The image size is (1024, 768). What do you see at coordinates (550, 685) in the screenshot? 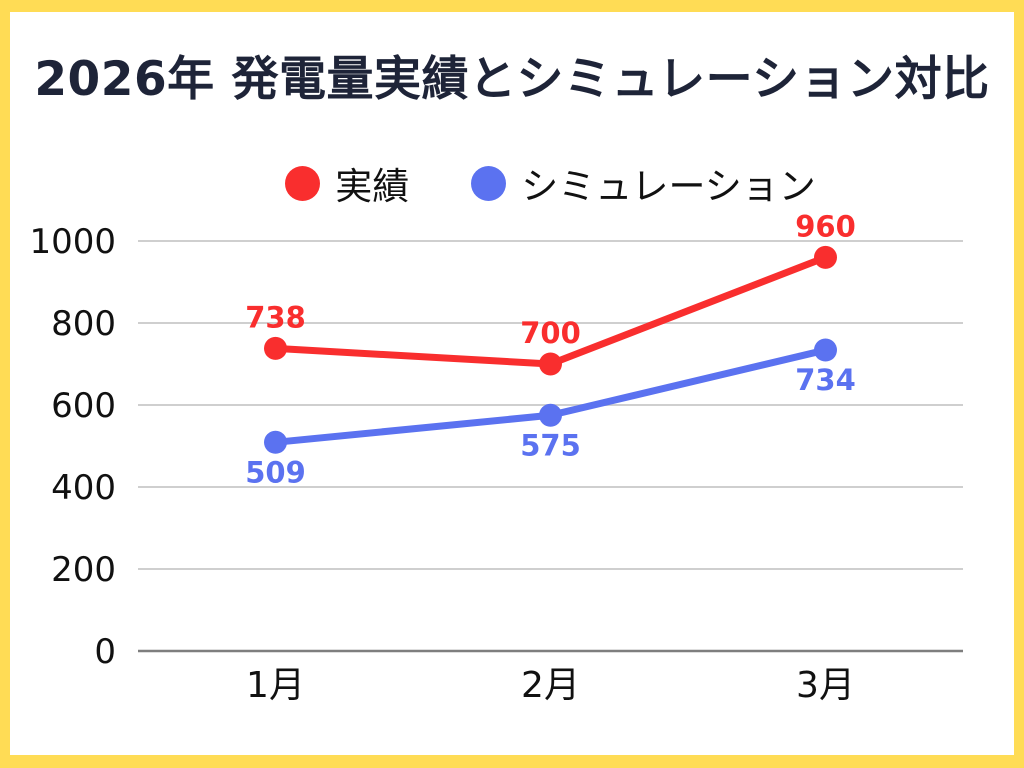
I see `x-tick-label: 2月` at bounding box center [550, 685].